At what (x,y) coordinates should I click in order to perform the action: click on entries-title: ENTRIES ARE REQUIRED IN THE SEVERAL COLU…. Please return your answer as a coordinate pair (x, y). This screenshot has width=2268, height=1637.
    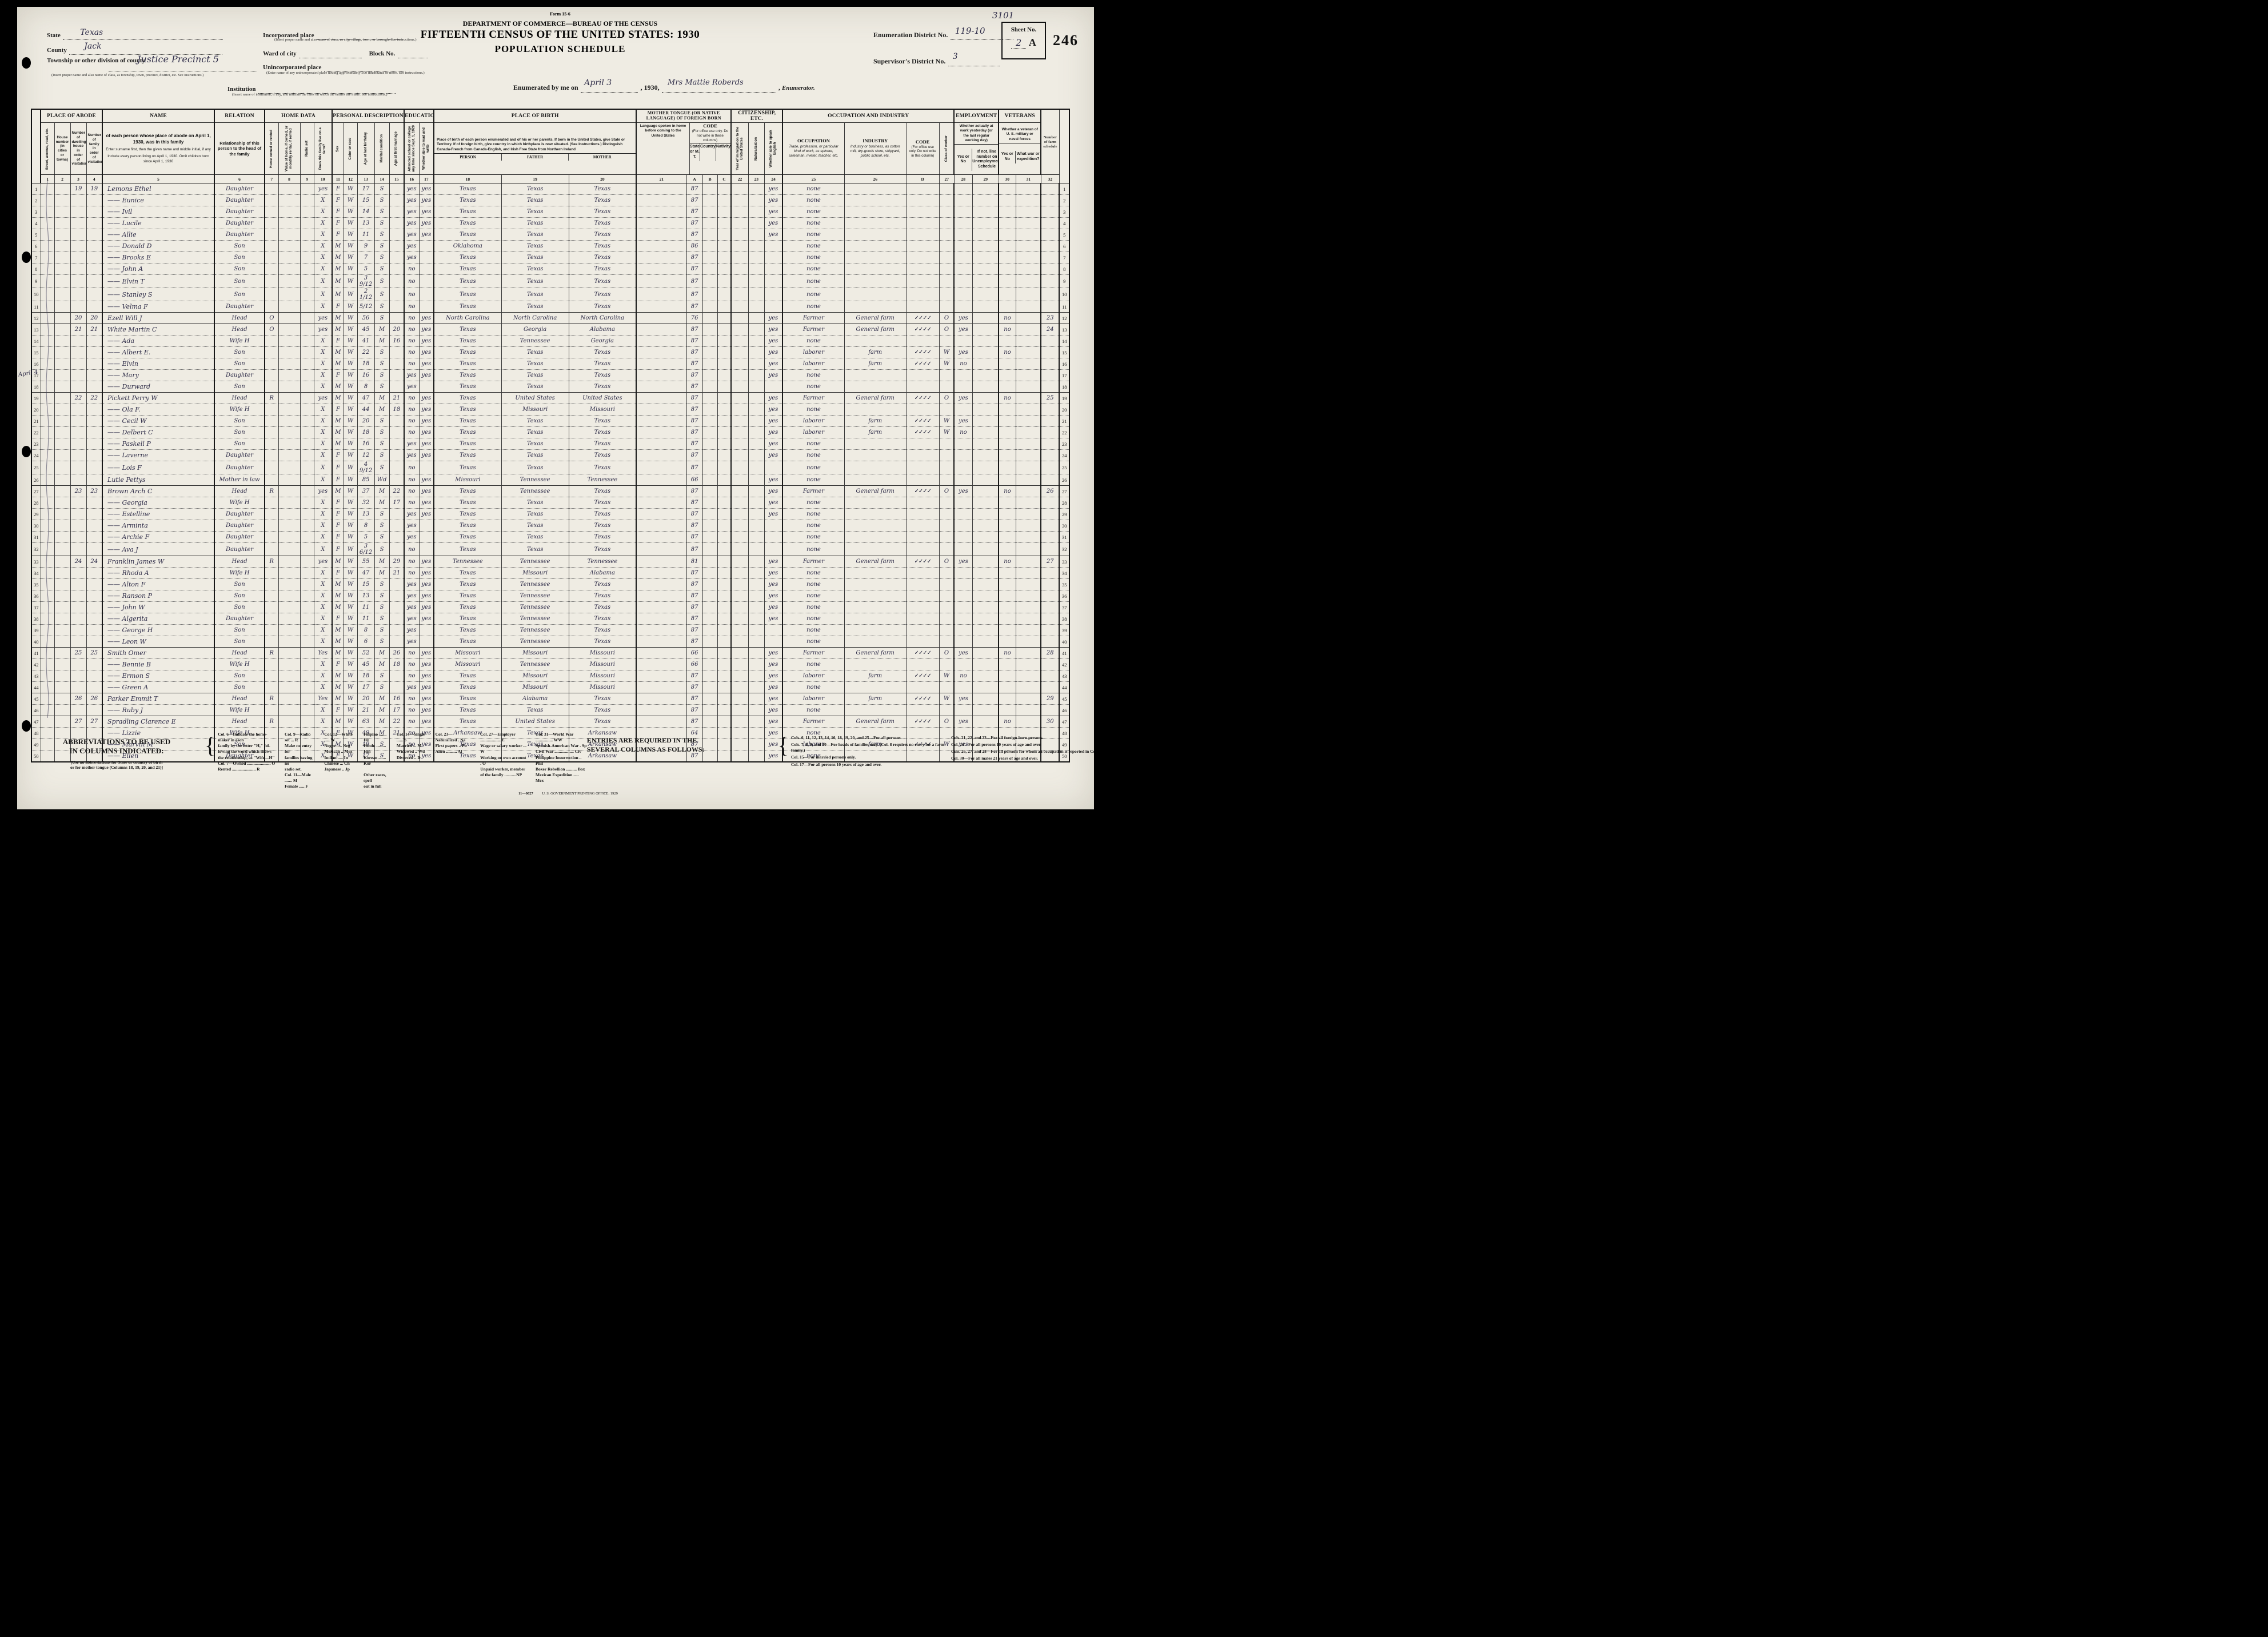
    Looking at the image, I should click on (645, 744).